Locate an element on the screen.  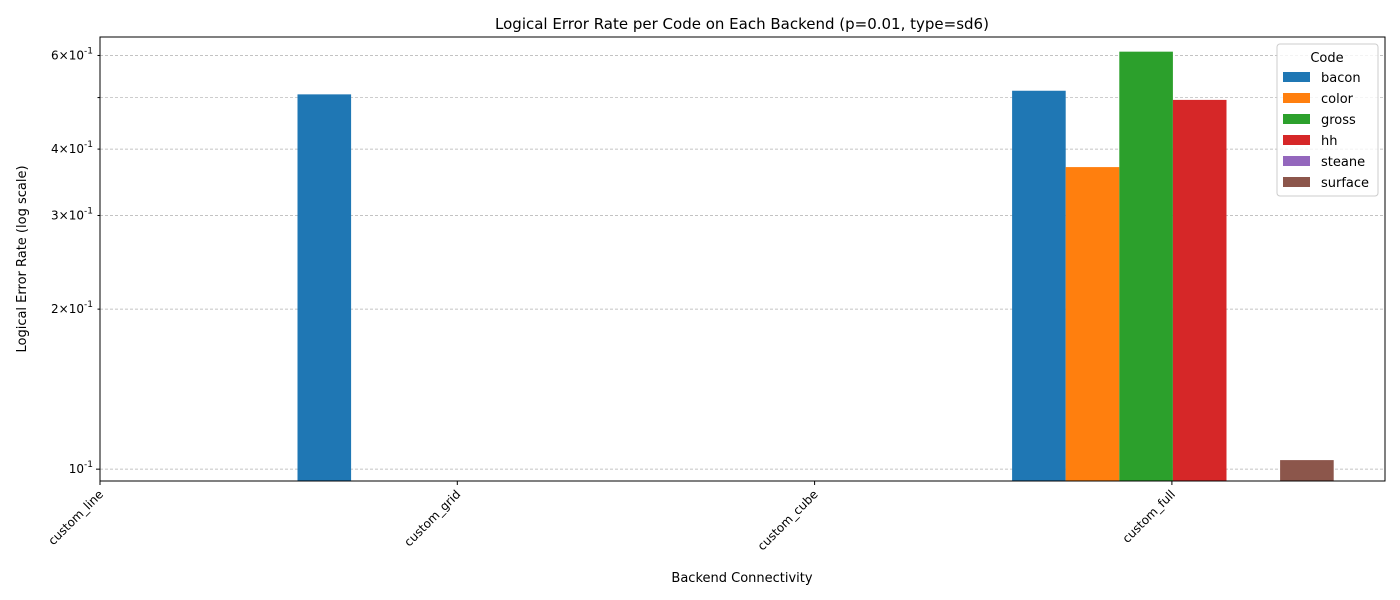
x-tick-label: custom_full is located at coordinates (1149, 516).